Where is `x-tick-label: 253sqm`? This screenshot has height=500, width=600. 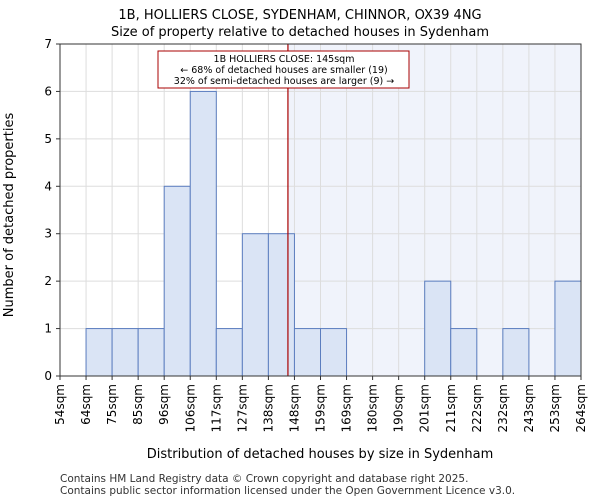 x-tick-label: 253sqm is located at coordinates (555, 408).